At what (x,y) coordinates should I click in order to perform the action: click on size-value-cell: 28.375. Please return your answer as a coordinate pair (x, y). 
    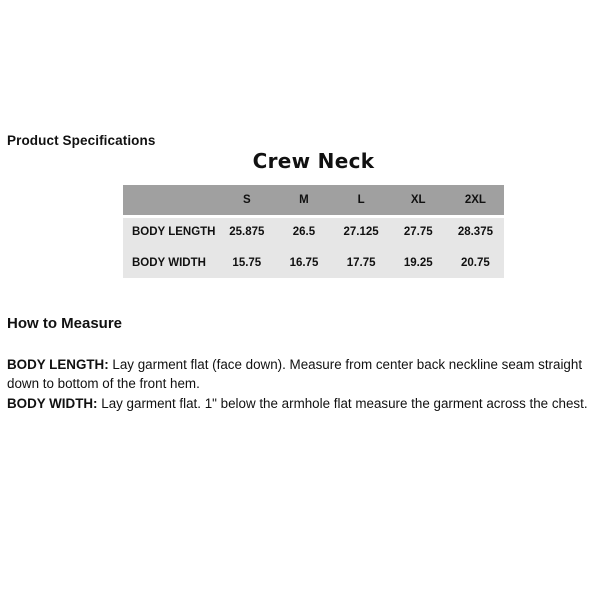
    Looking at the image, I should click on (475, 231).